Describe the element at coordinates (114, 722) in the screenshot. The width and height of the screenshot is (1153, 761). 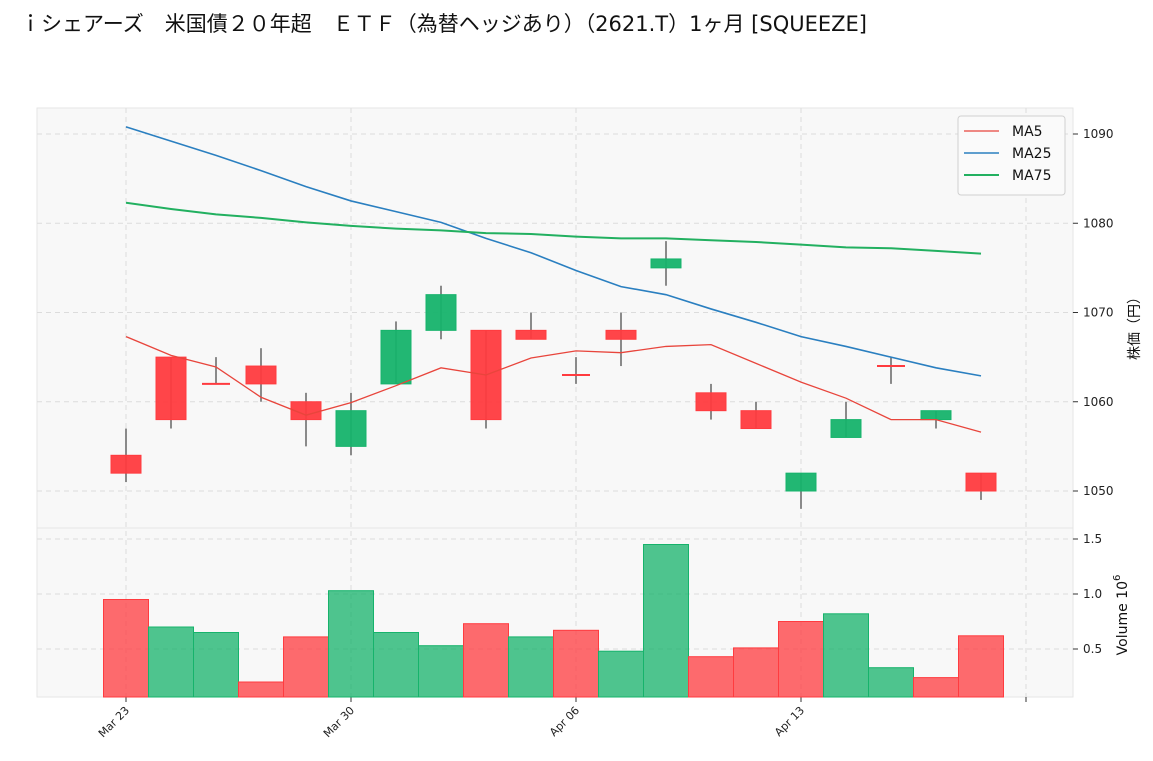
I see `x-tick-label: Mar 23` at that location.